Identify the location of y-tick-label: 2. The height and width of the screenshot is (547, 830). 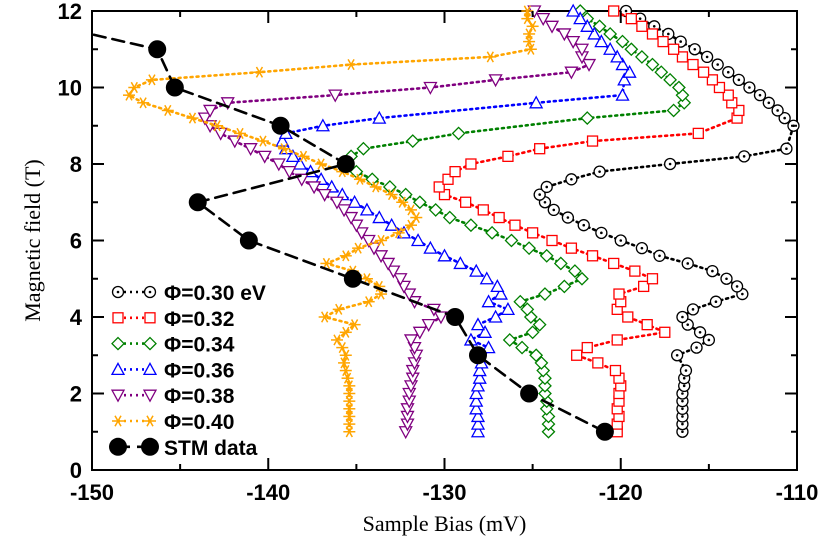
(76, 394).